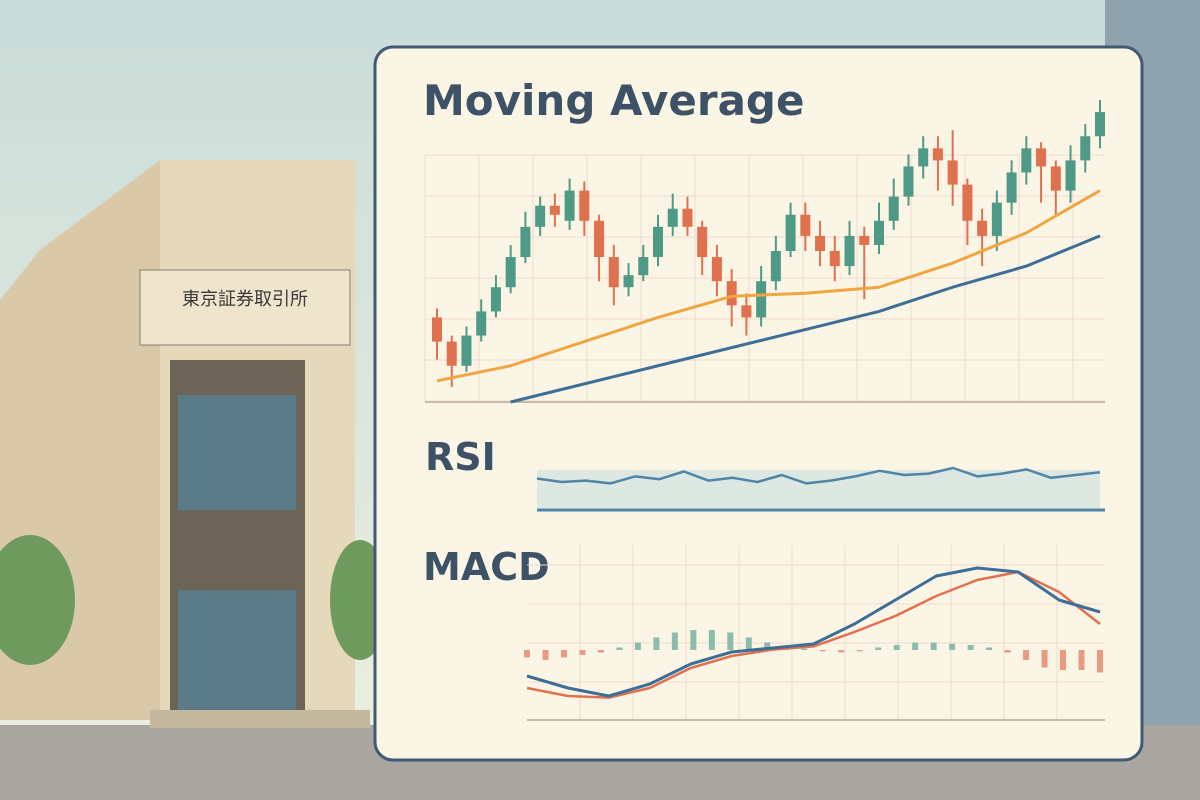  I want to click on ma-title: Moving Average, so click(614, 100).